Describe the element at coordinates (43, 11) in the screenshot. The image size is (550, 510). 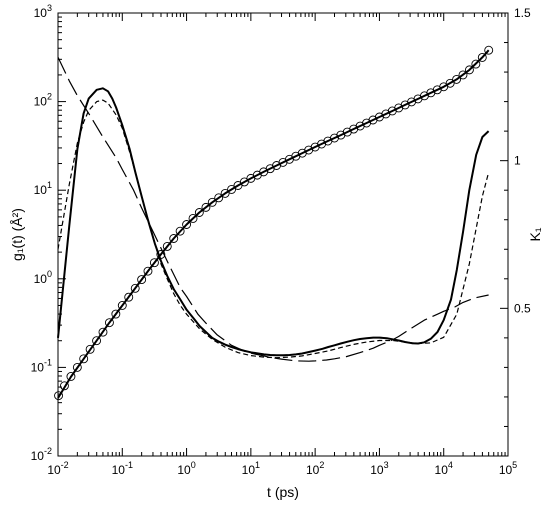
I see `y-left-tick-label: 10³` at that location.